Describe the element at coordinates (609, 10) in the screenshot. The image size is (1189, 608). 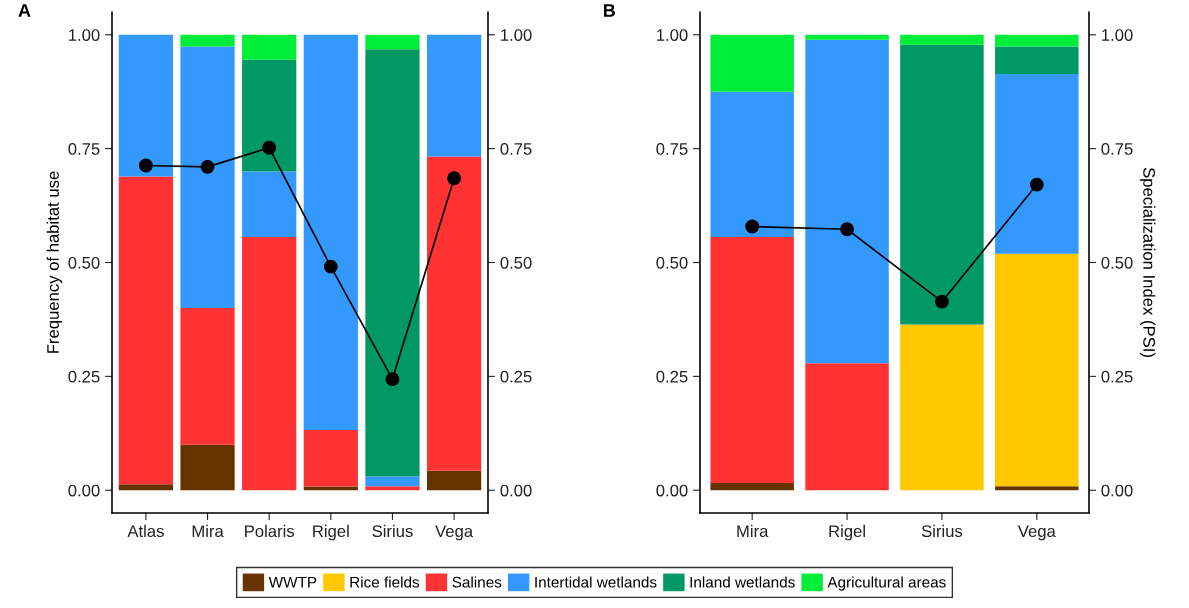
I see `text: B` at that location.